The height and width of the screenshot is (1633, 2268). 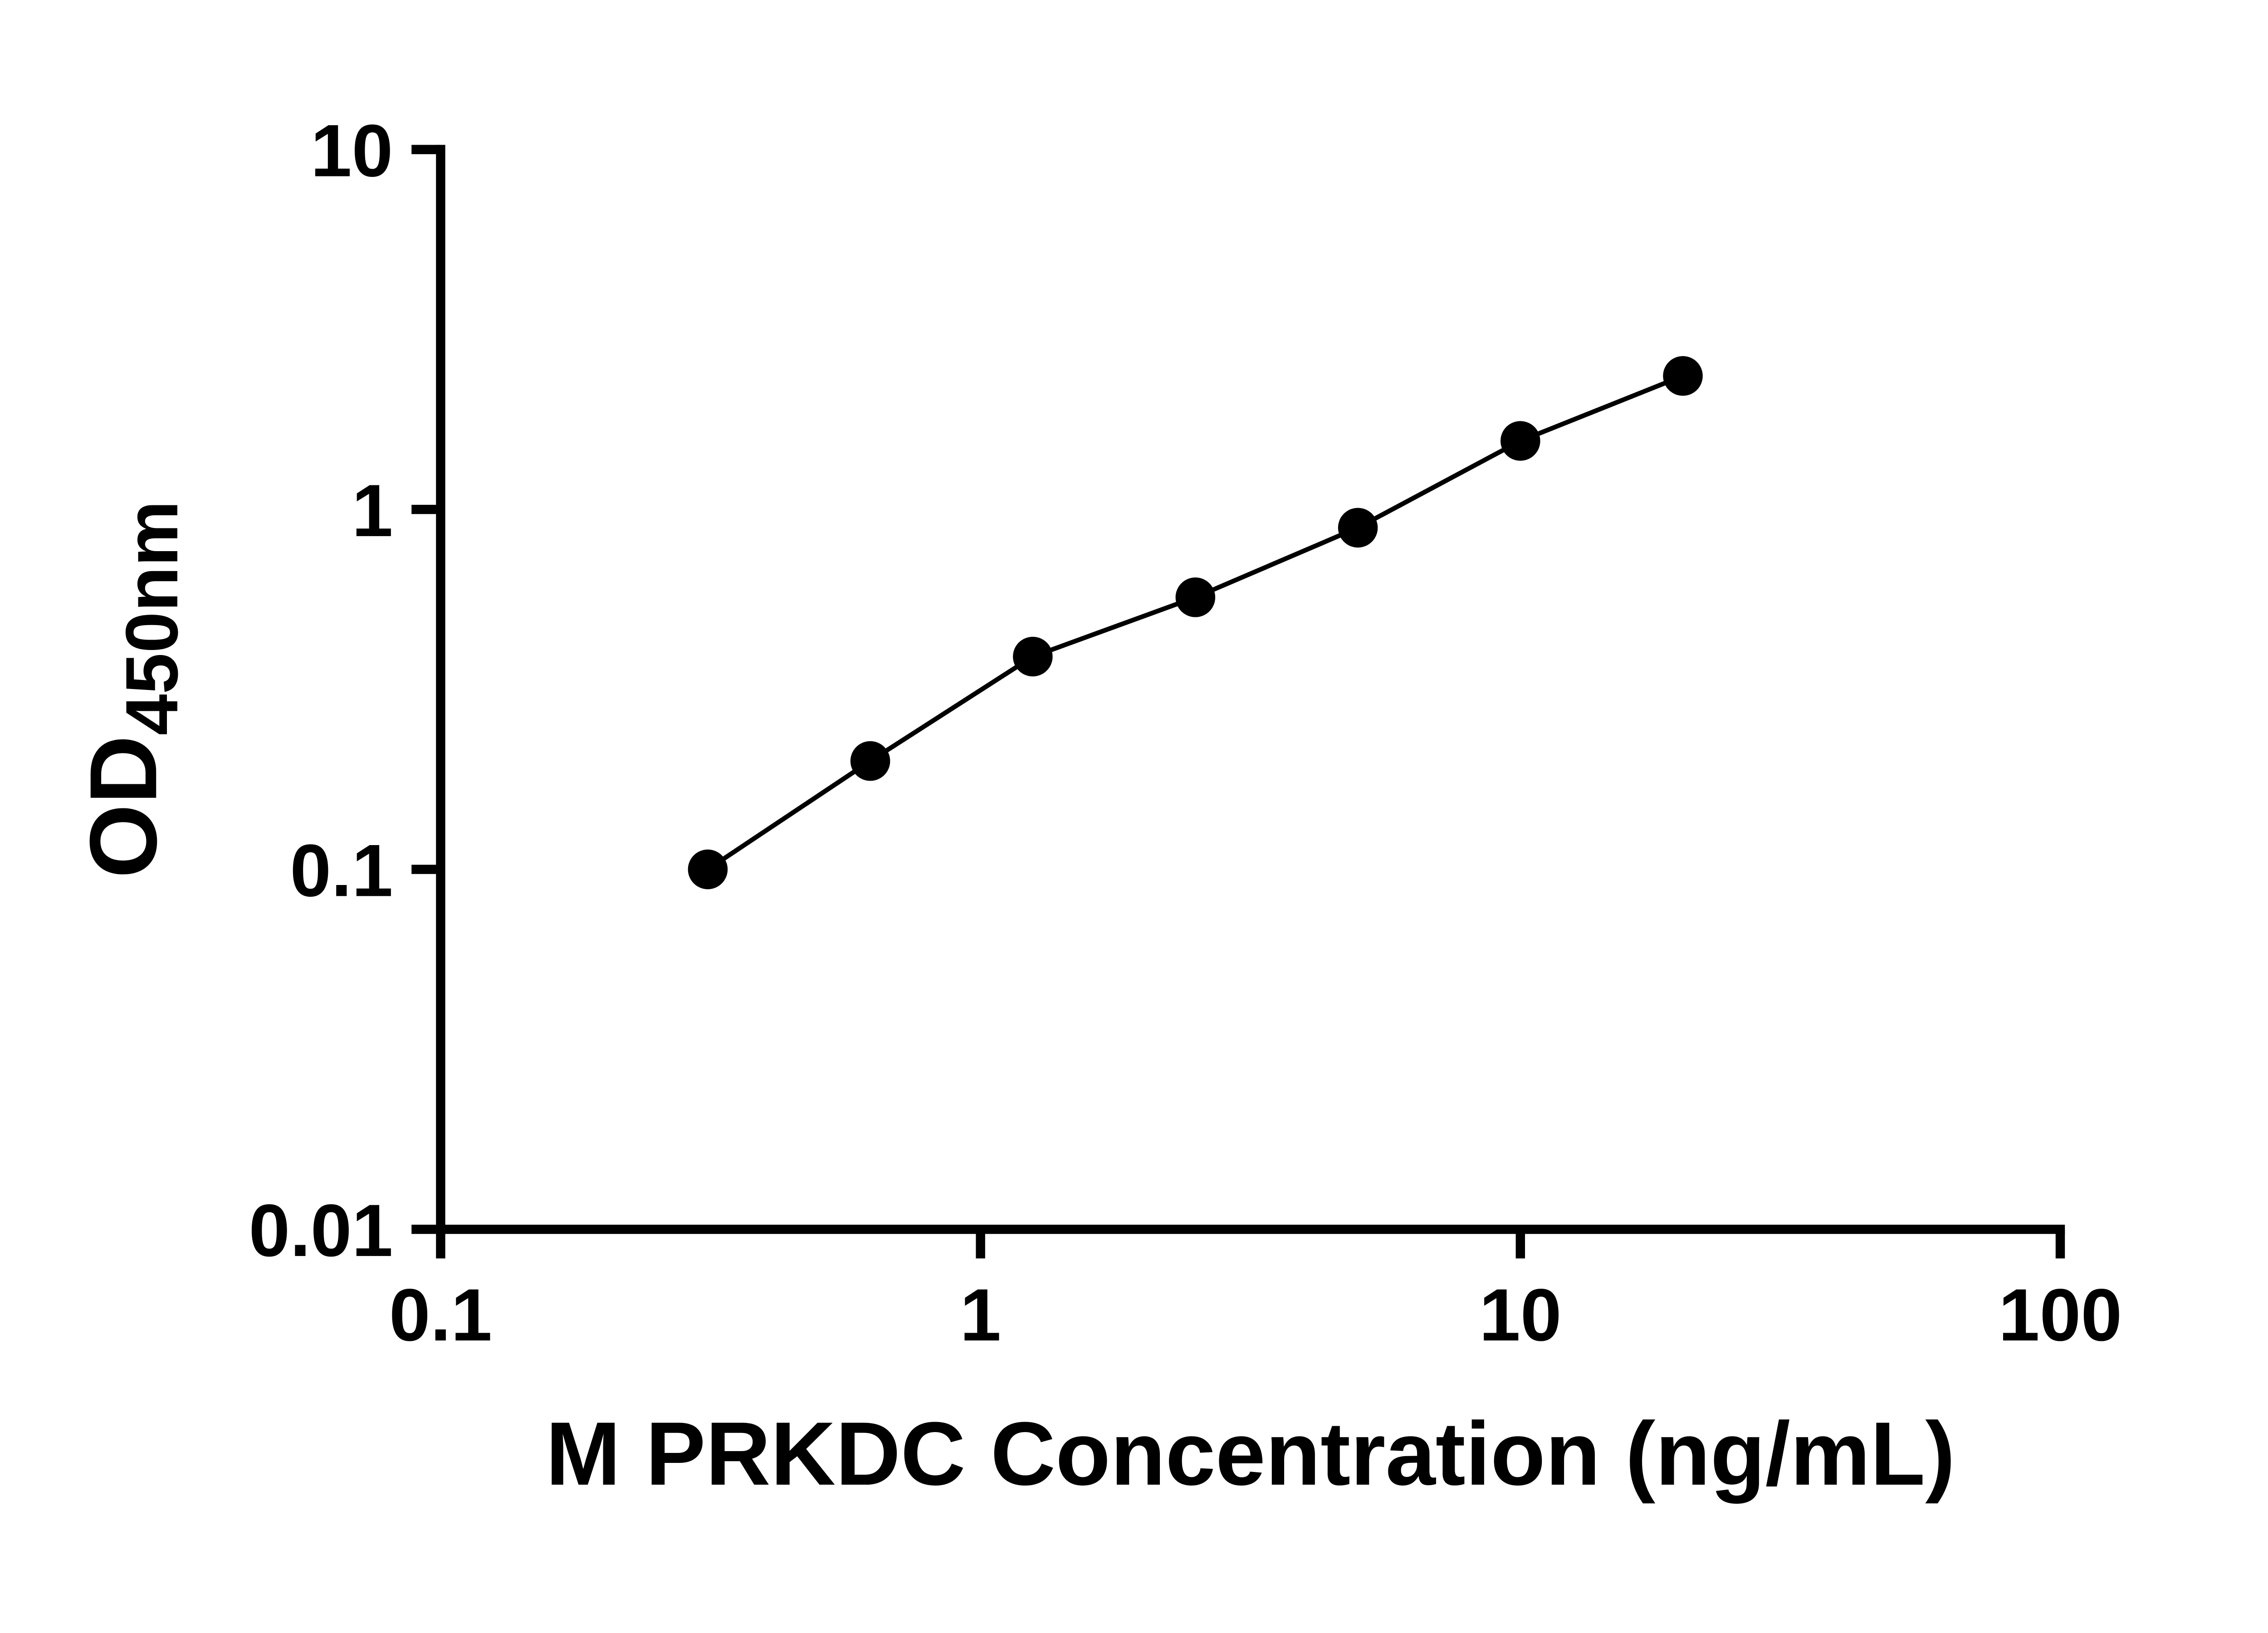 I want to click on y-tick-label: 0.1, so click(x=341, y=870).